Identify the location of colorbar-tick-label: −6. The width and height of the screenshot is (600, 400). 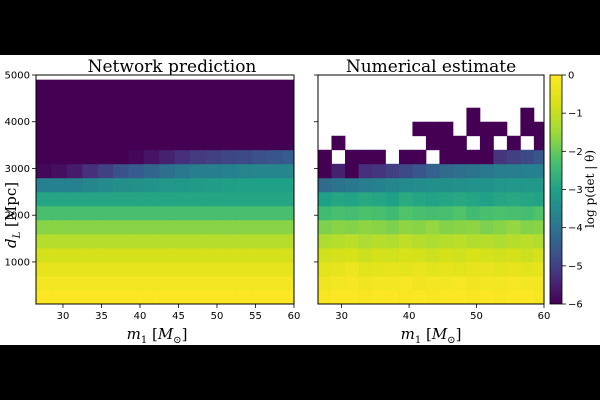
(575, 305).